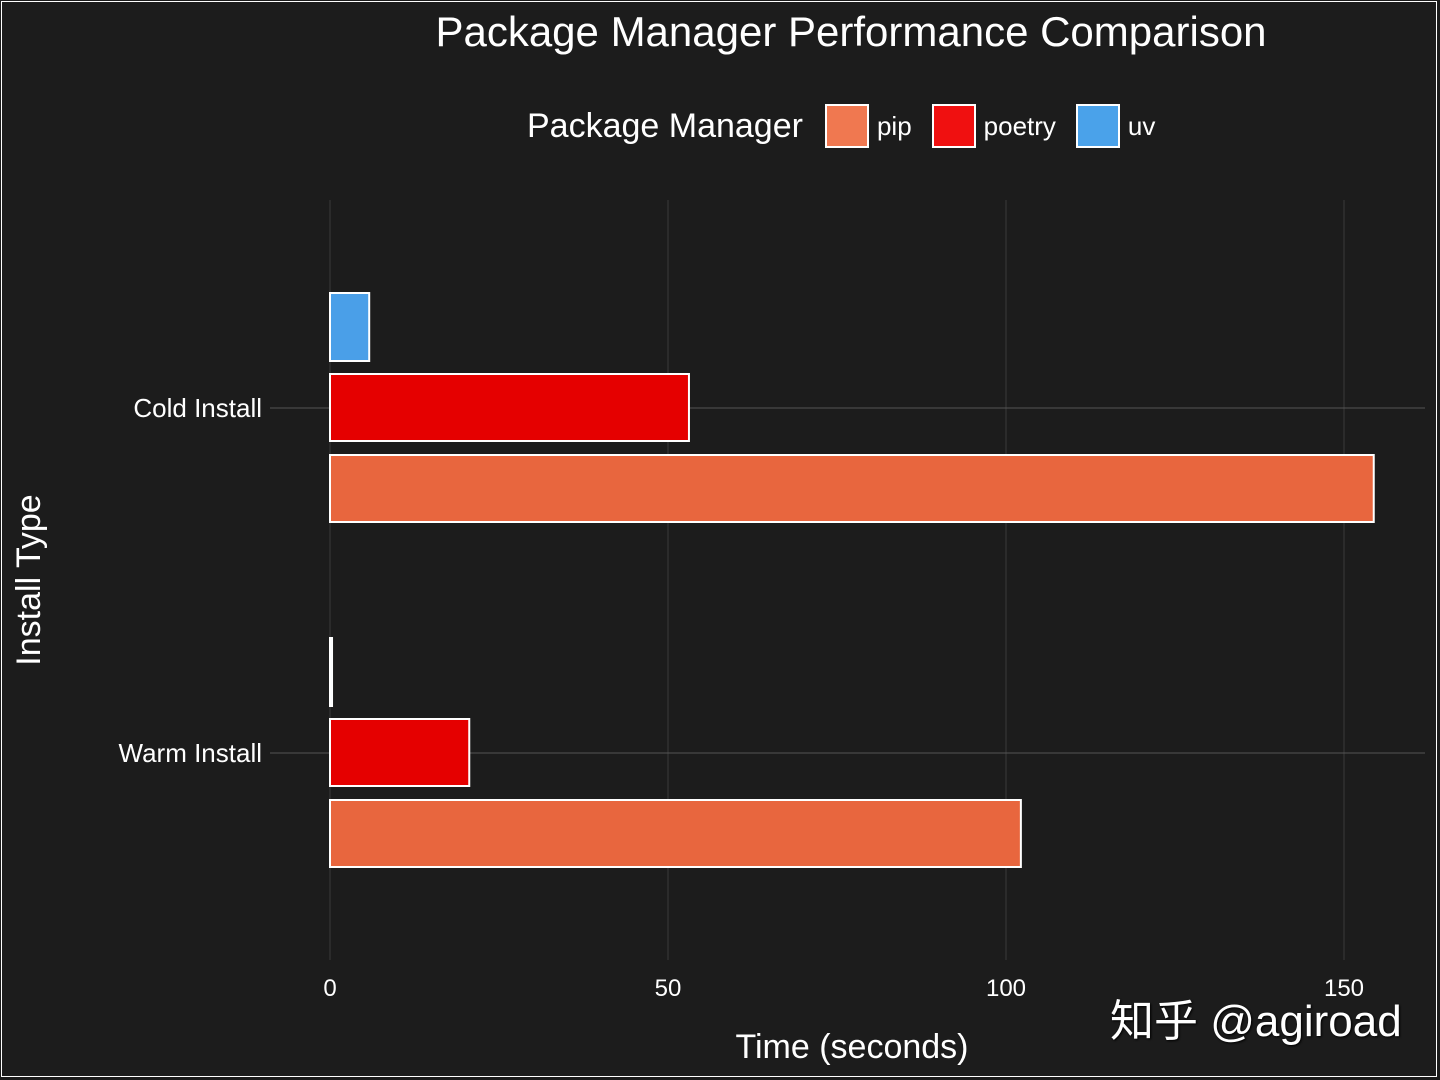  Describe the element at coordinates (329, 988) in the screenshot. I see `x-tick-label: 0` at that location.